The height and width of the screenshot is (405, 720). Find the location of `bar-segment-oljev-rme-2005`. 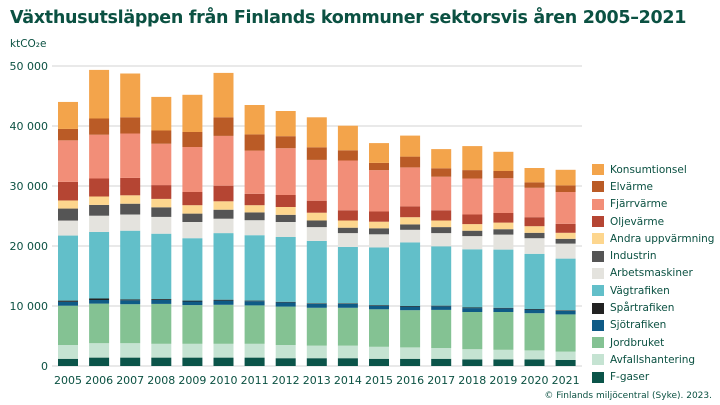

bar-segment-oljev-rme-2005 is located at coordinates (68, 191).